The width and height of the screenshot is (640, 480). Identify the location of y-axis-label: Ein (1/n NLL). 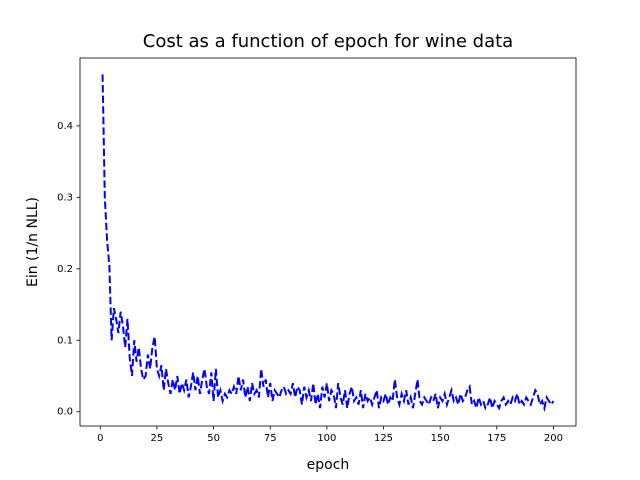
(33, 242).